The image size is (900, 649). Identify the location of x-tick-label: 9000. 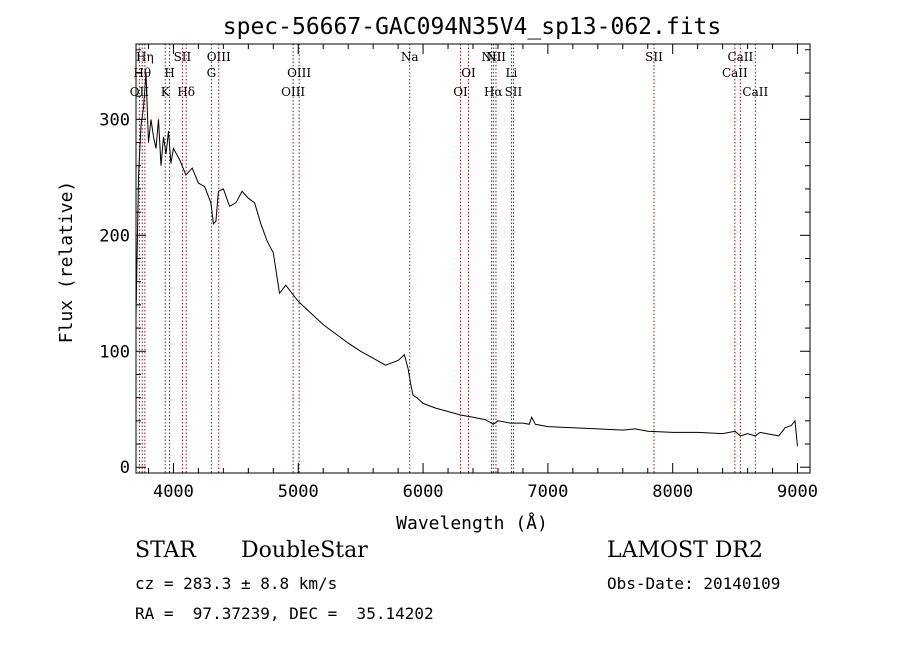
(797, 492).